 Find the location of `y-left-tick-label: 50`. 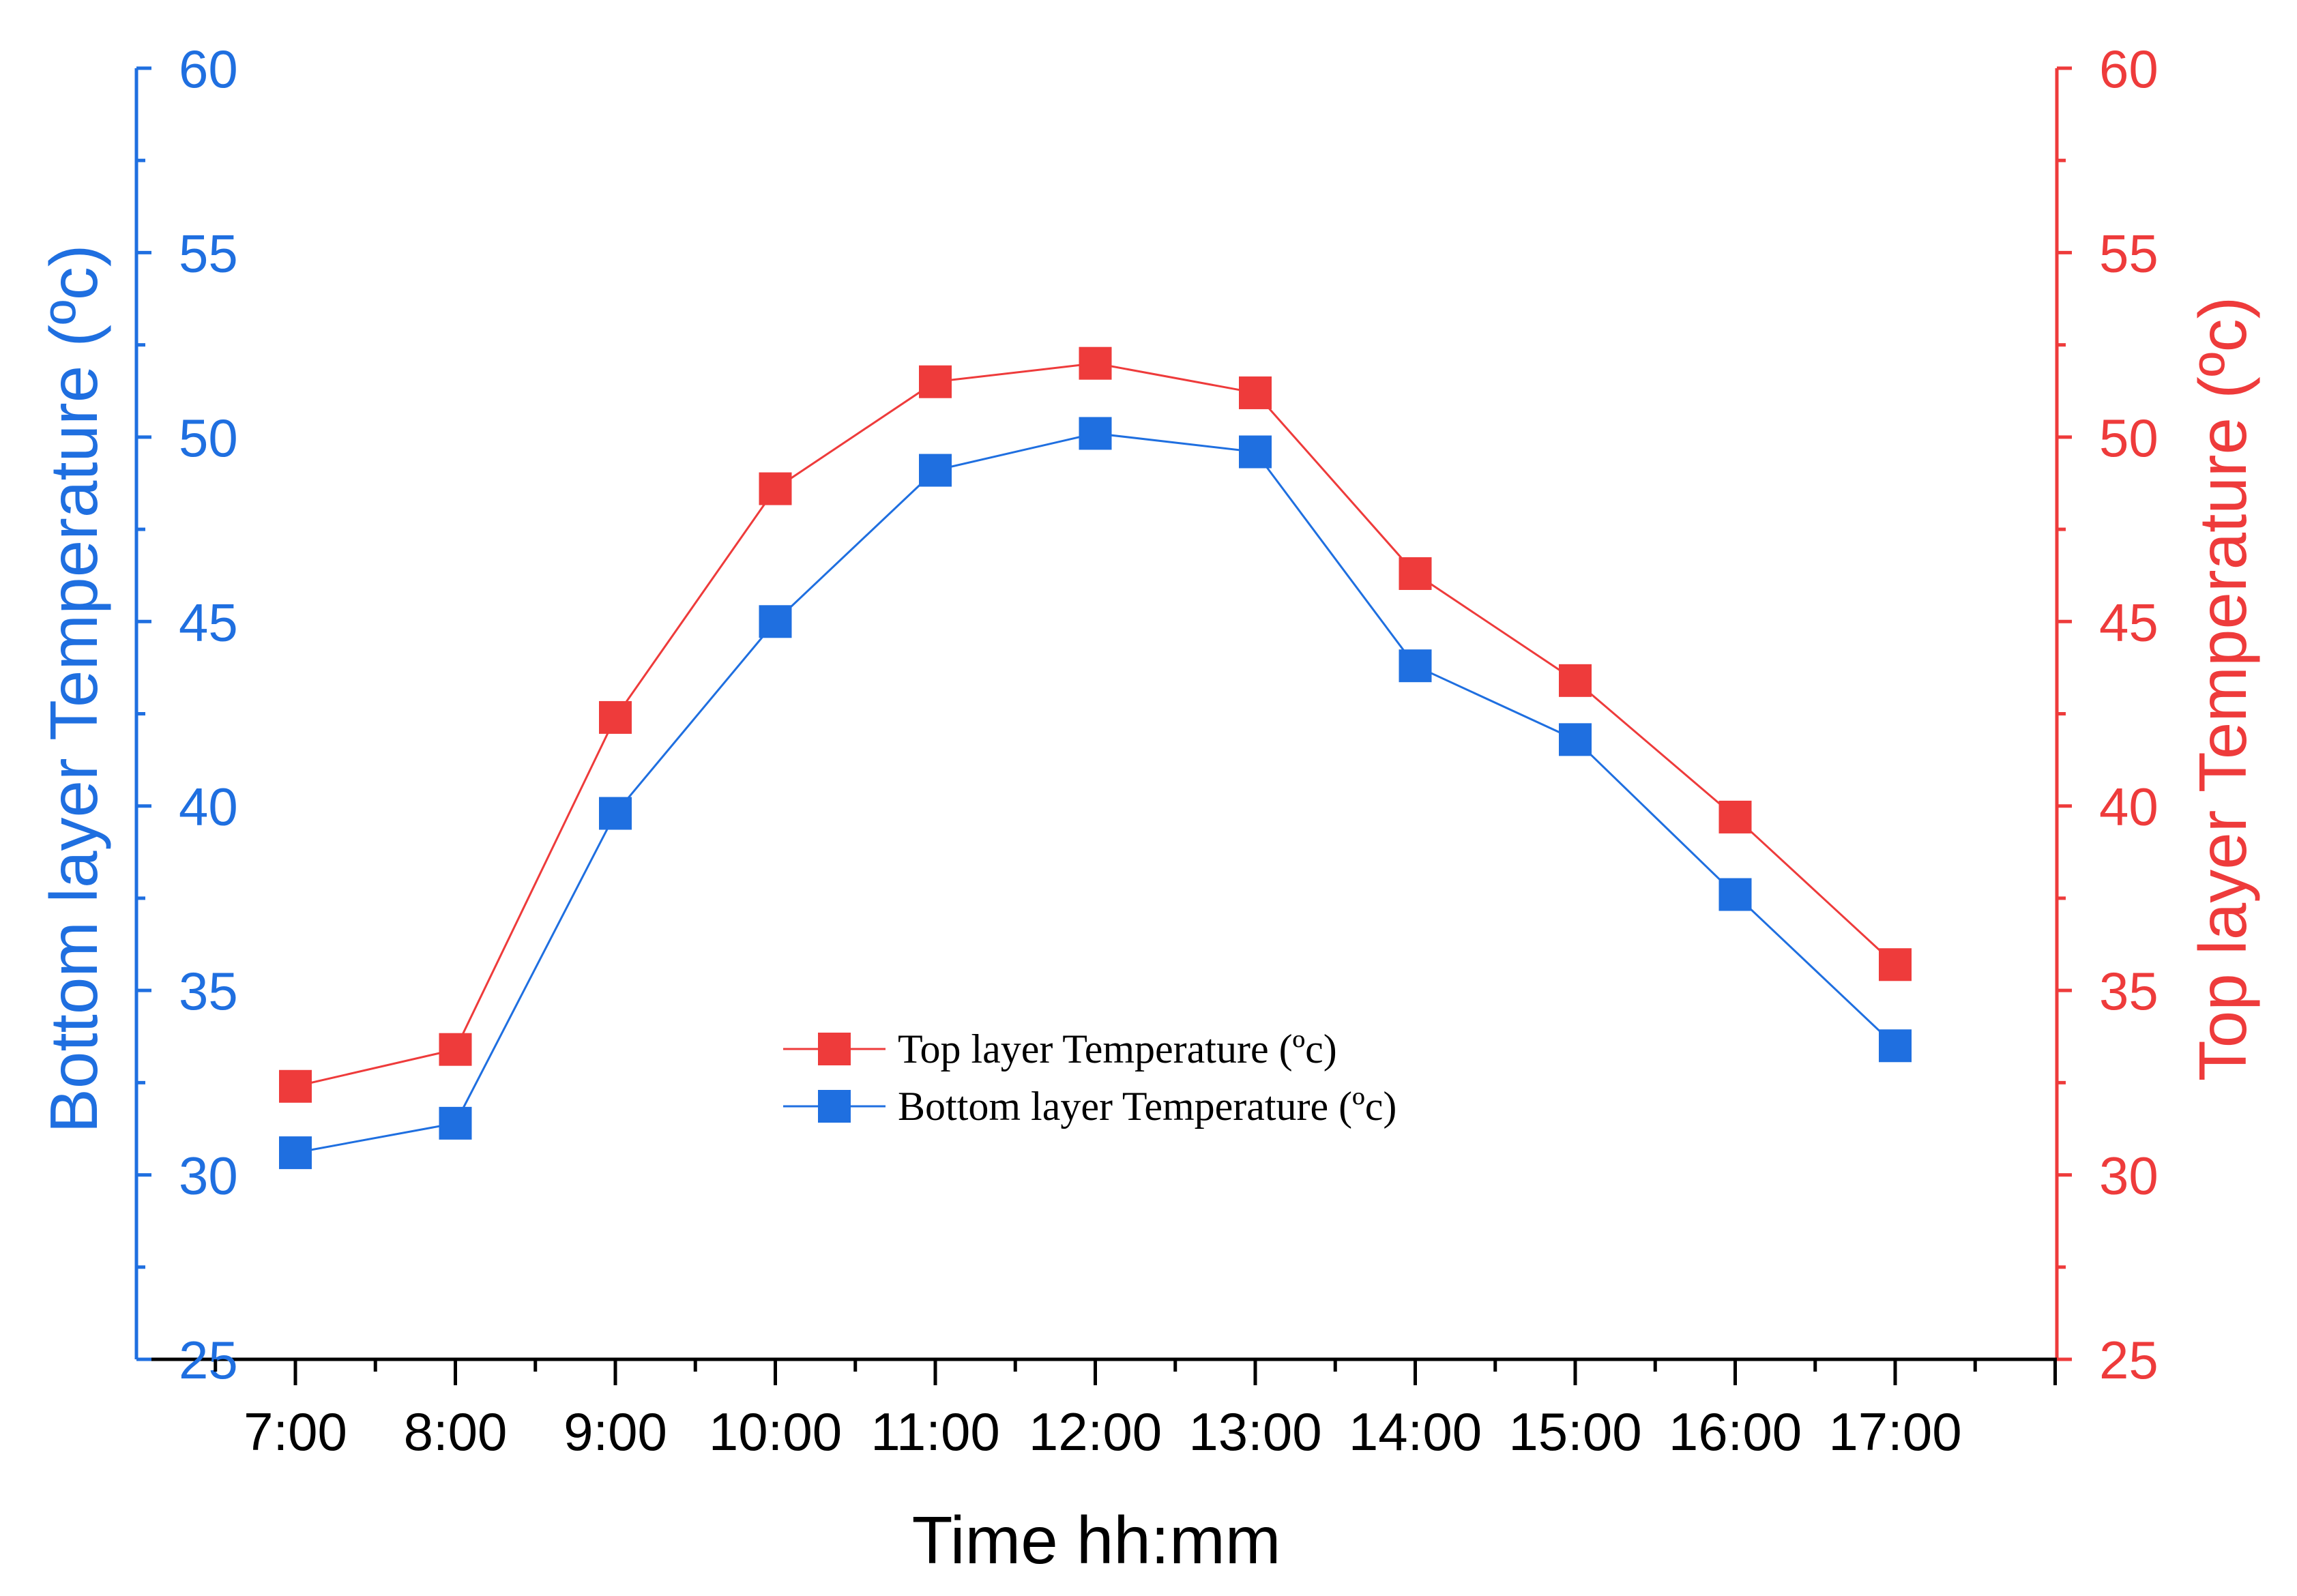

y-left-tick-label: 50 is located at coordinates (208, 438).